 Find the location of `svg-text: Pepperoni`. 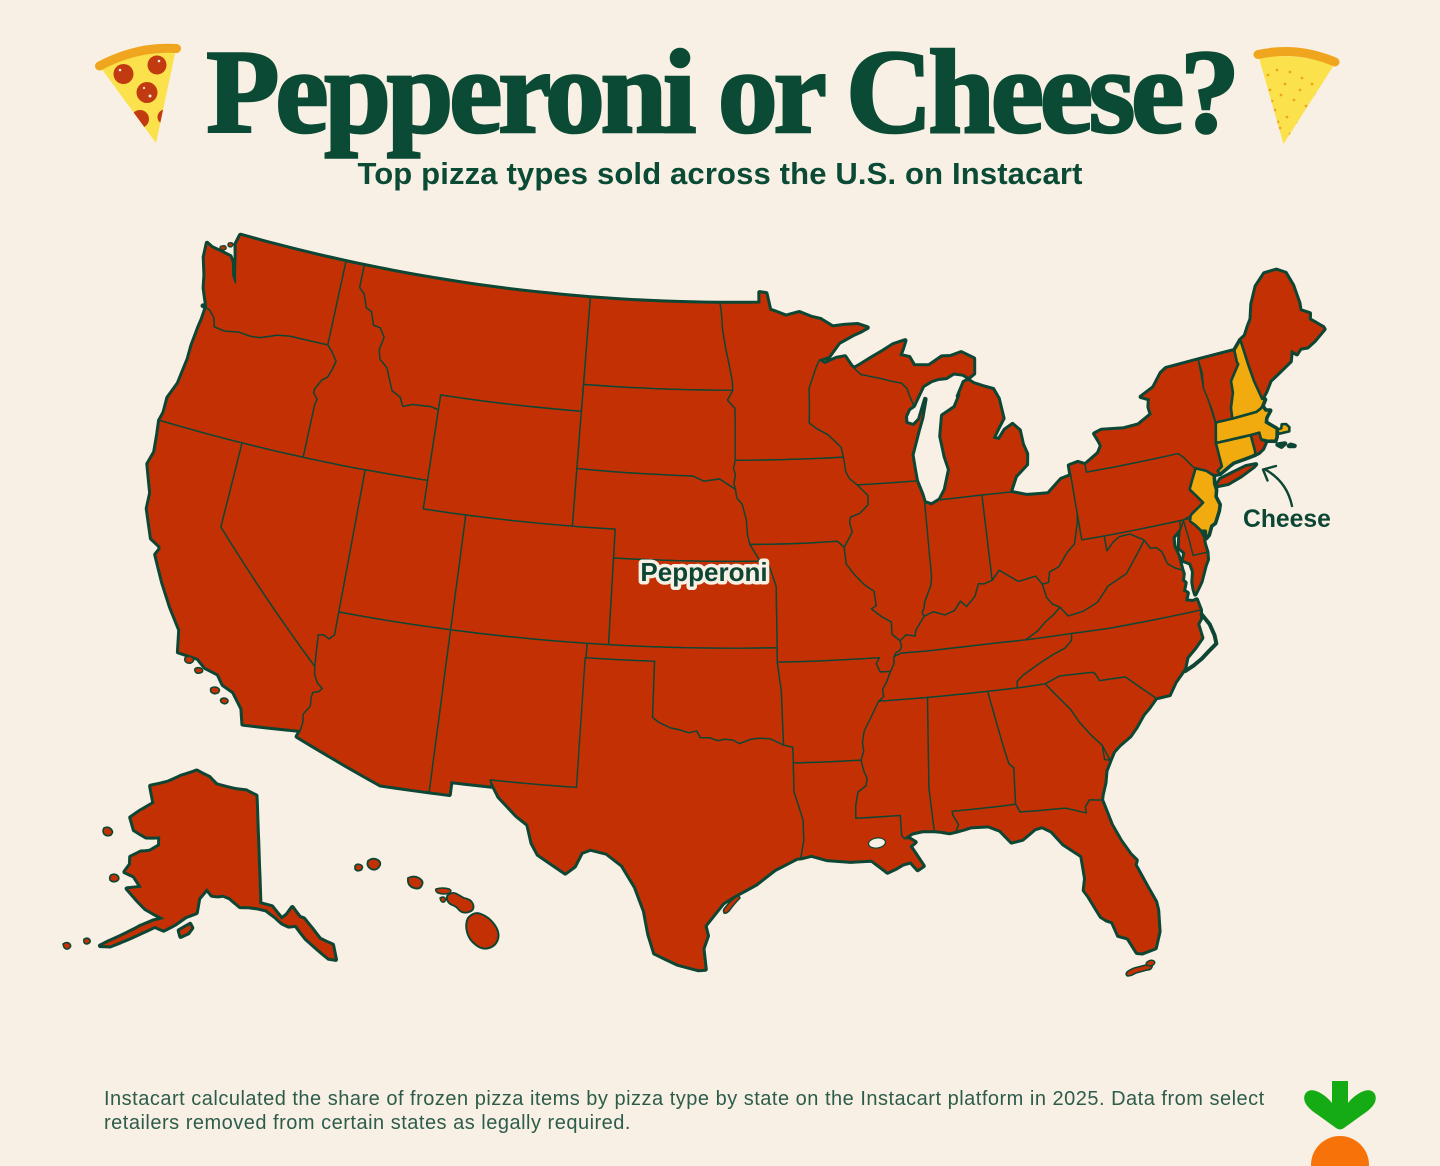

svg-text: Pepperoni is located at coordinates (703, 572).